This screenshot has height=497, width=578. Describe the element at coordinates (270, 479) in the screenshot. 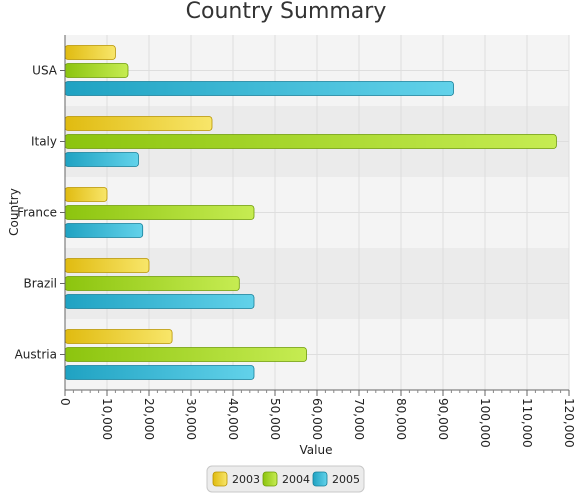

I see `legend-swatch-2004` at that location.